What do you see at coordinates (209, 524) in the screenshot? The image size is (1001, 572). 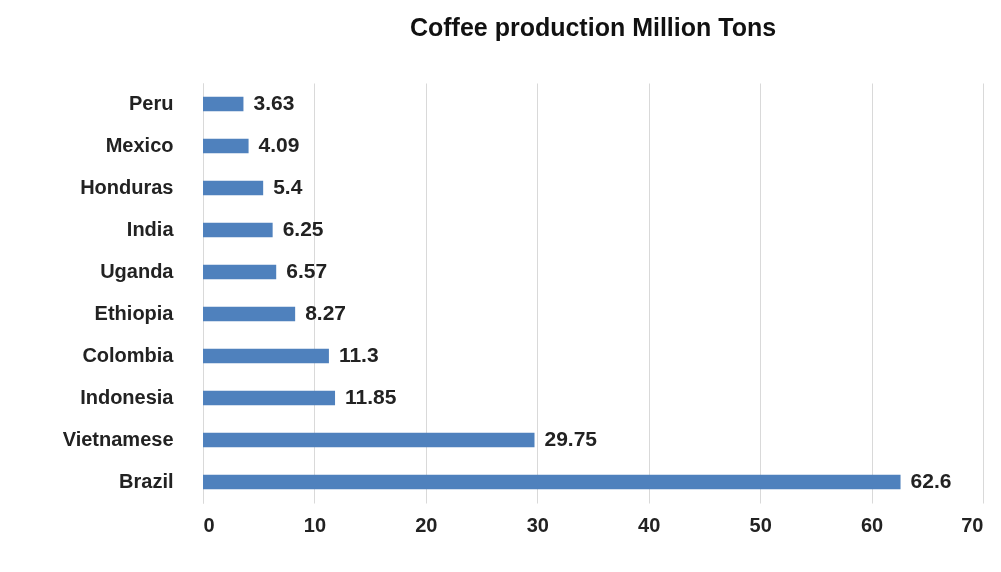 I see `x-tick-label: 0` at bounding box center [209, 524].